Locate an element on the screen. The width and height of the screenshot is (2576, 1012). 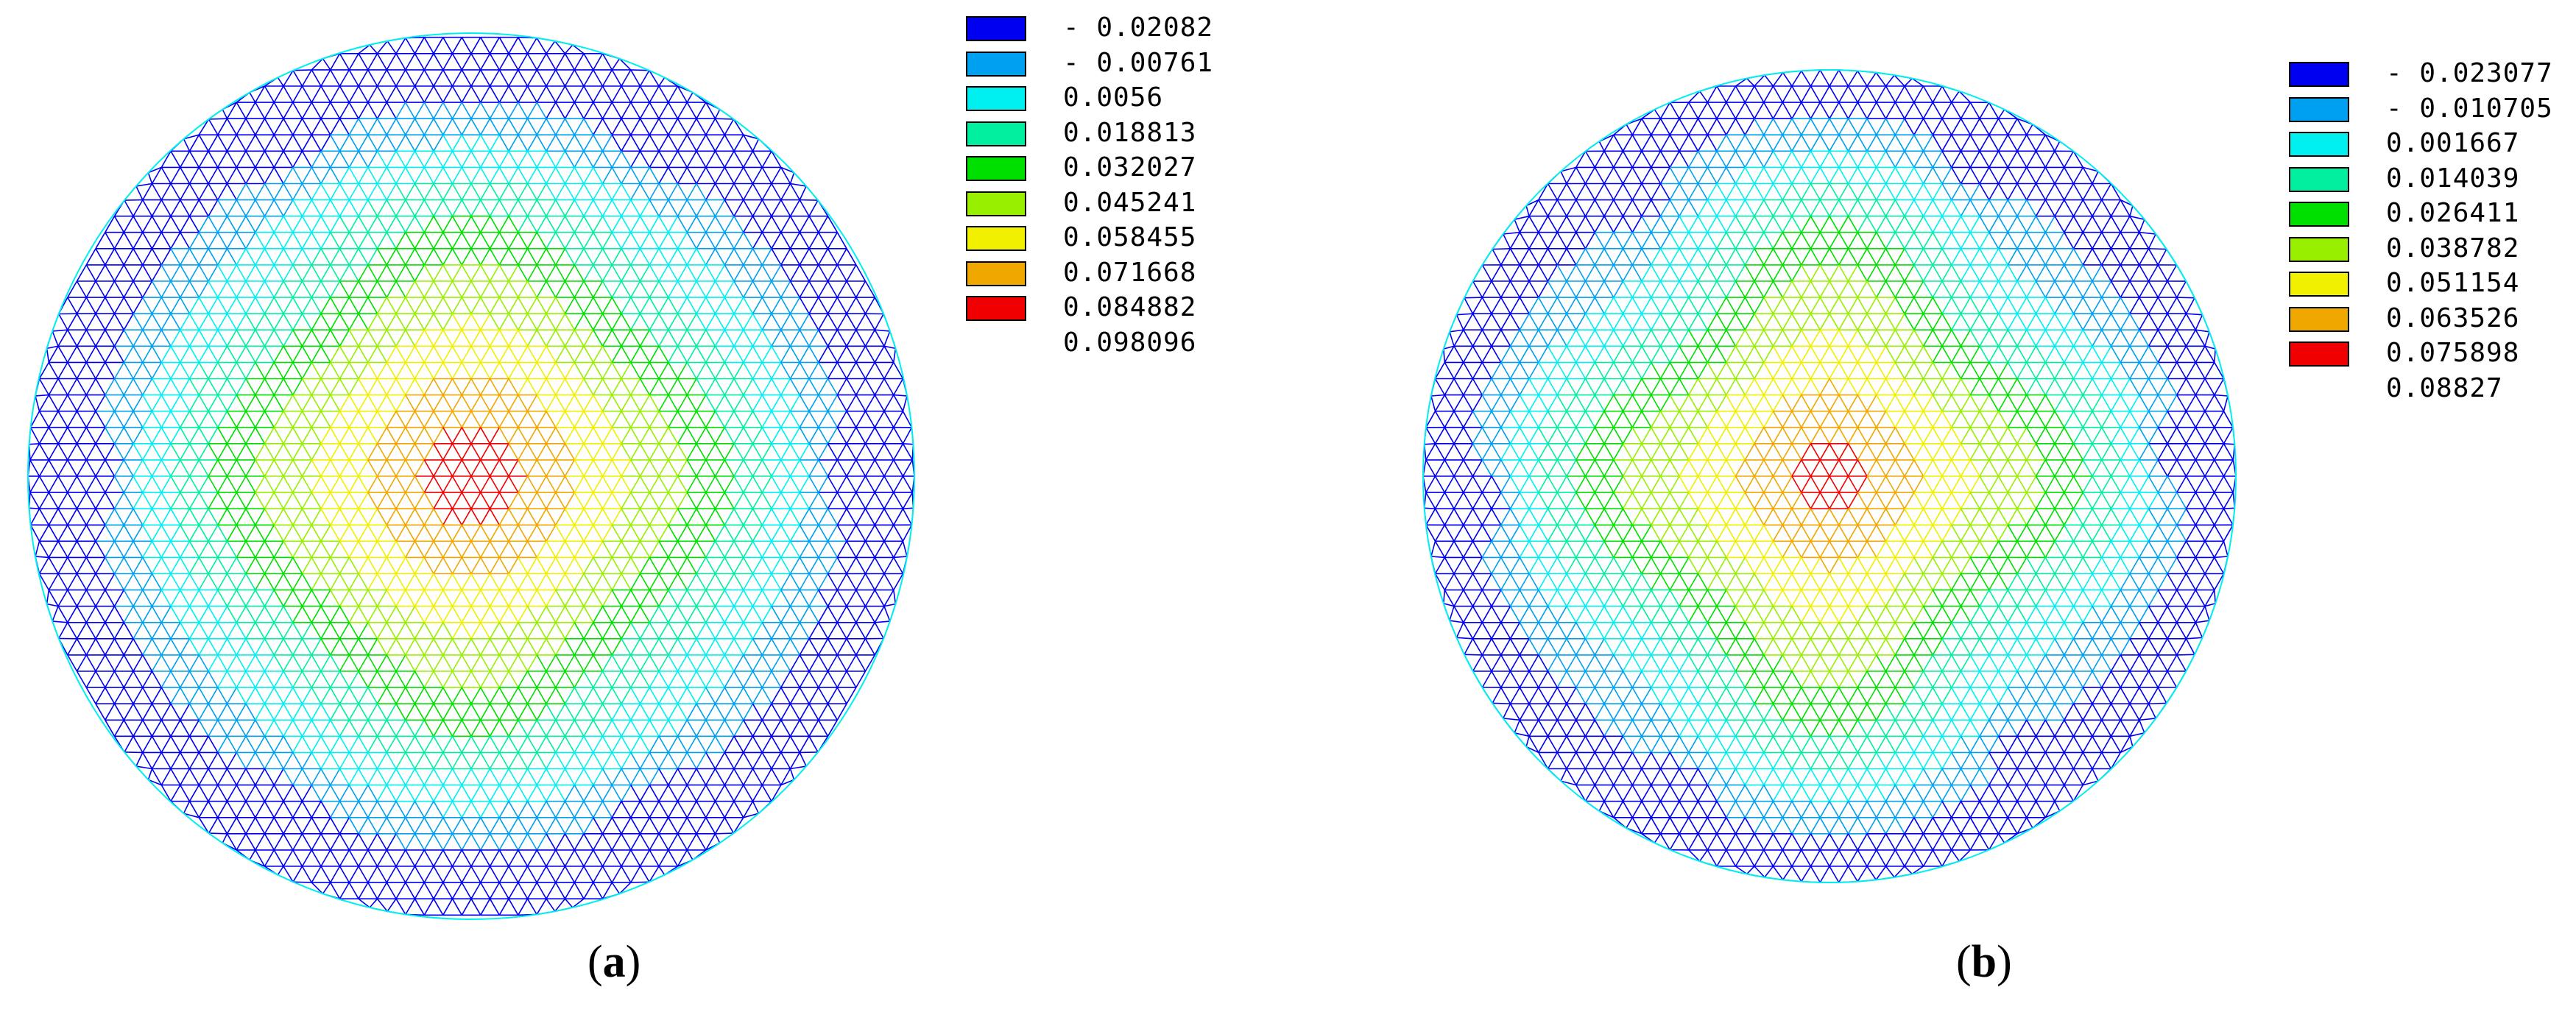
legend-label: - 0.00761 is located at coordinates (1138, 62).